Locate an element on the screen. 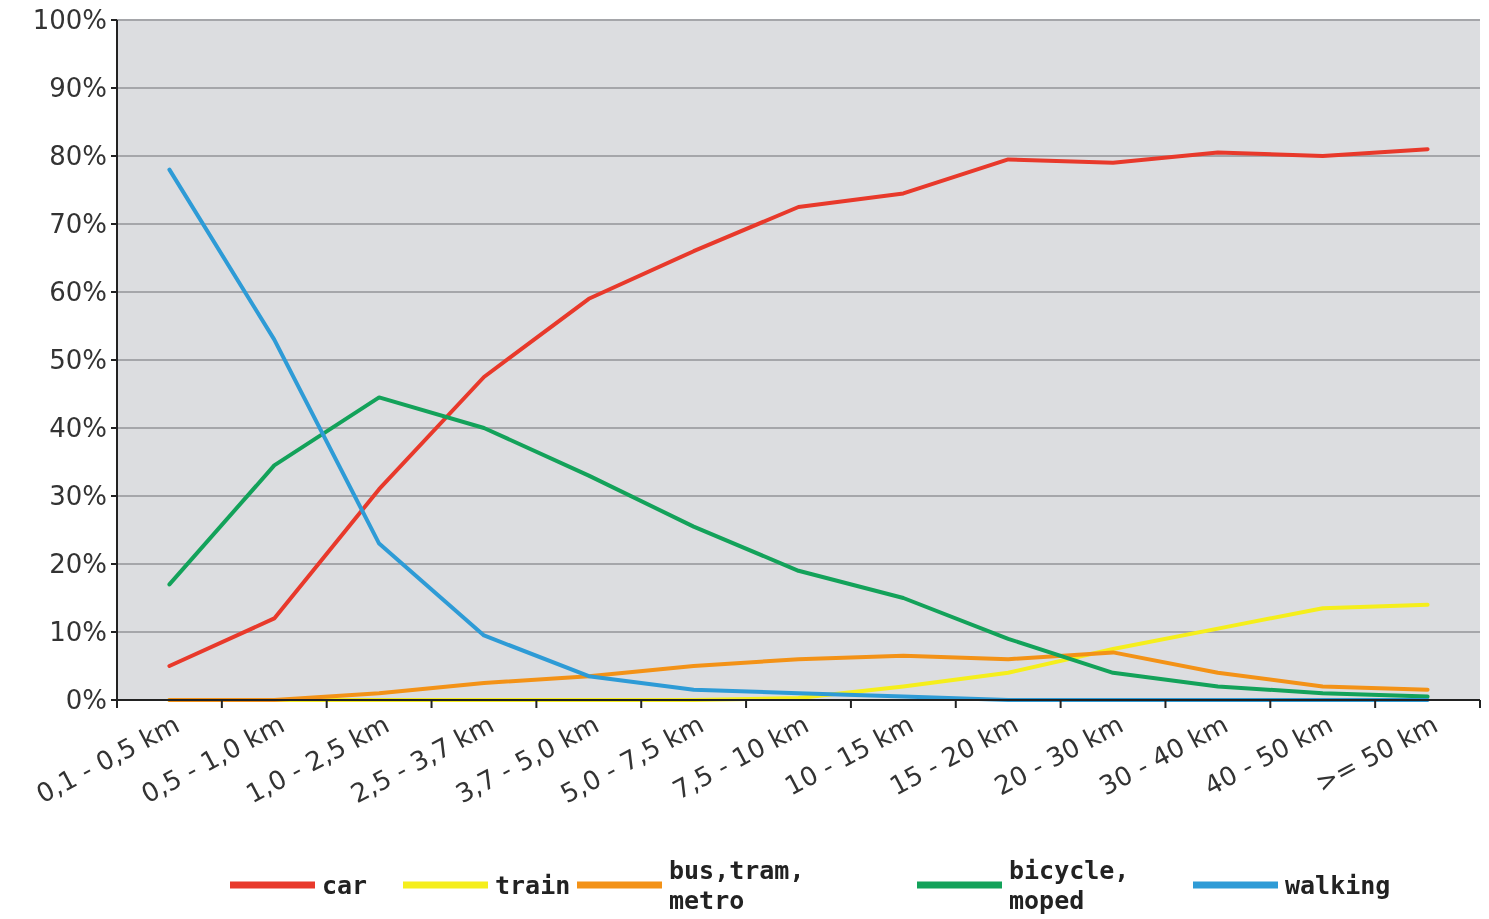 This screenshot has height=919, width=1489. y-tick-label: 80% is located at coordinates (78, 156).